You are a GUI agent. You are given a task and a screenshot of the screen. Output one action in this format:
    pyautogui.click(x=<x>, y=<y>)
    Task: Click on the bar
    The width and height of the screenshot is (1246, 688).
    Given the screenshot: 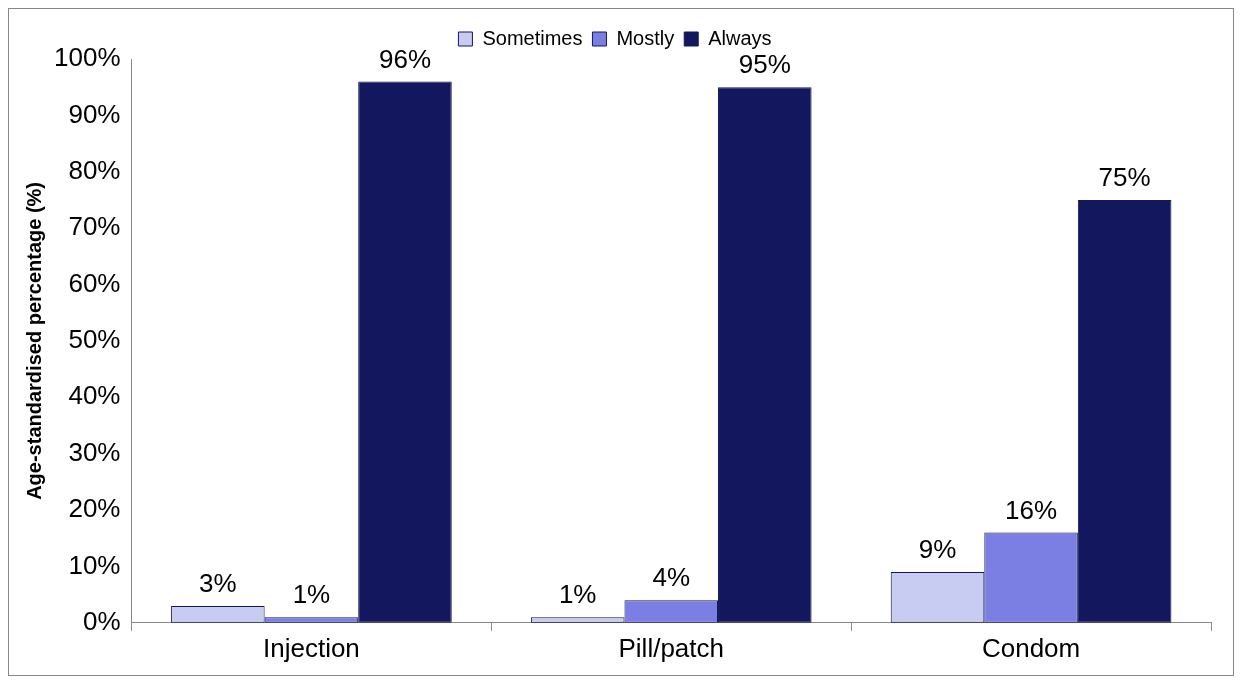 What is the action you would take?
    pyautogui.click(x=765, y=355)
    